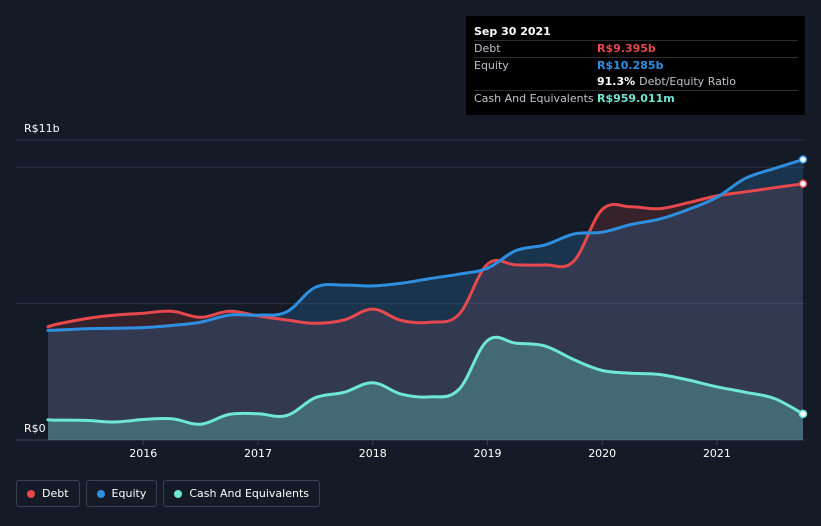 This screenshot has height=526, width=821. Describe the element at coordinates (687, 81) in the screenshot. I see `tooltip-ratio-label: Debt/Equity Ratio` at that location.